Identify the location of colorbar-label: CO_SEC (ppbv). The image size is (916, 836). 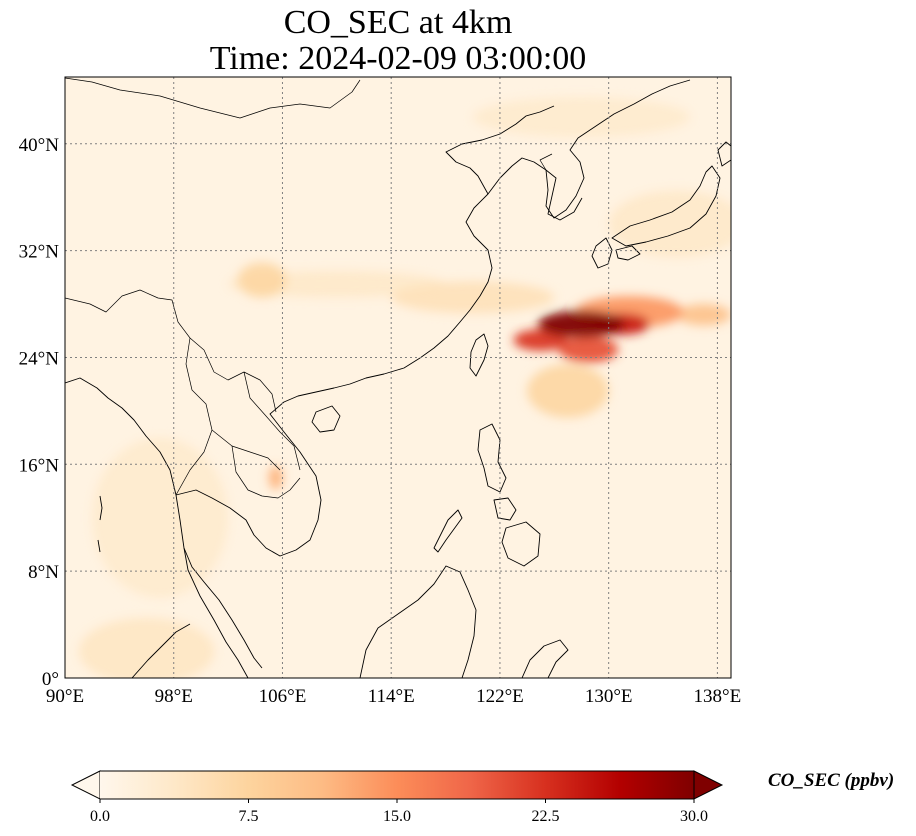
(831, 780).